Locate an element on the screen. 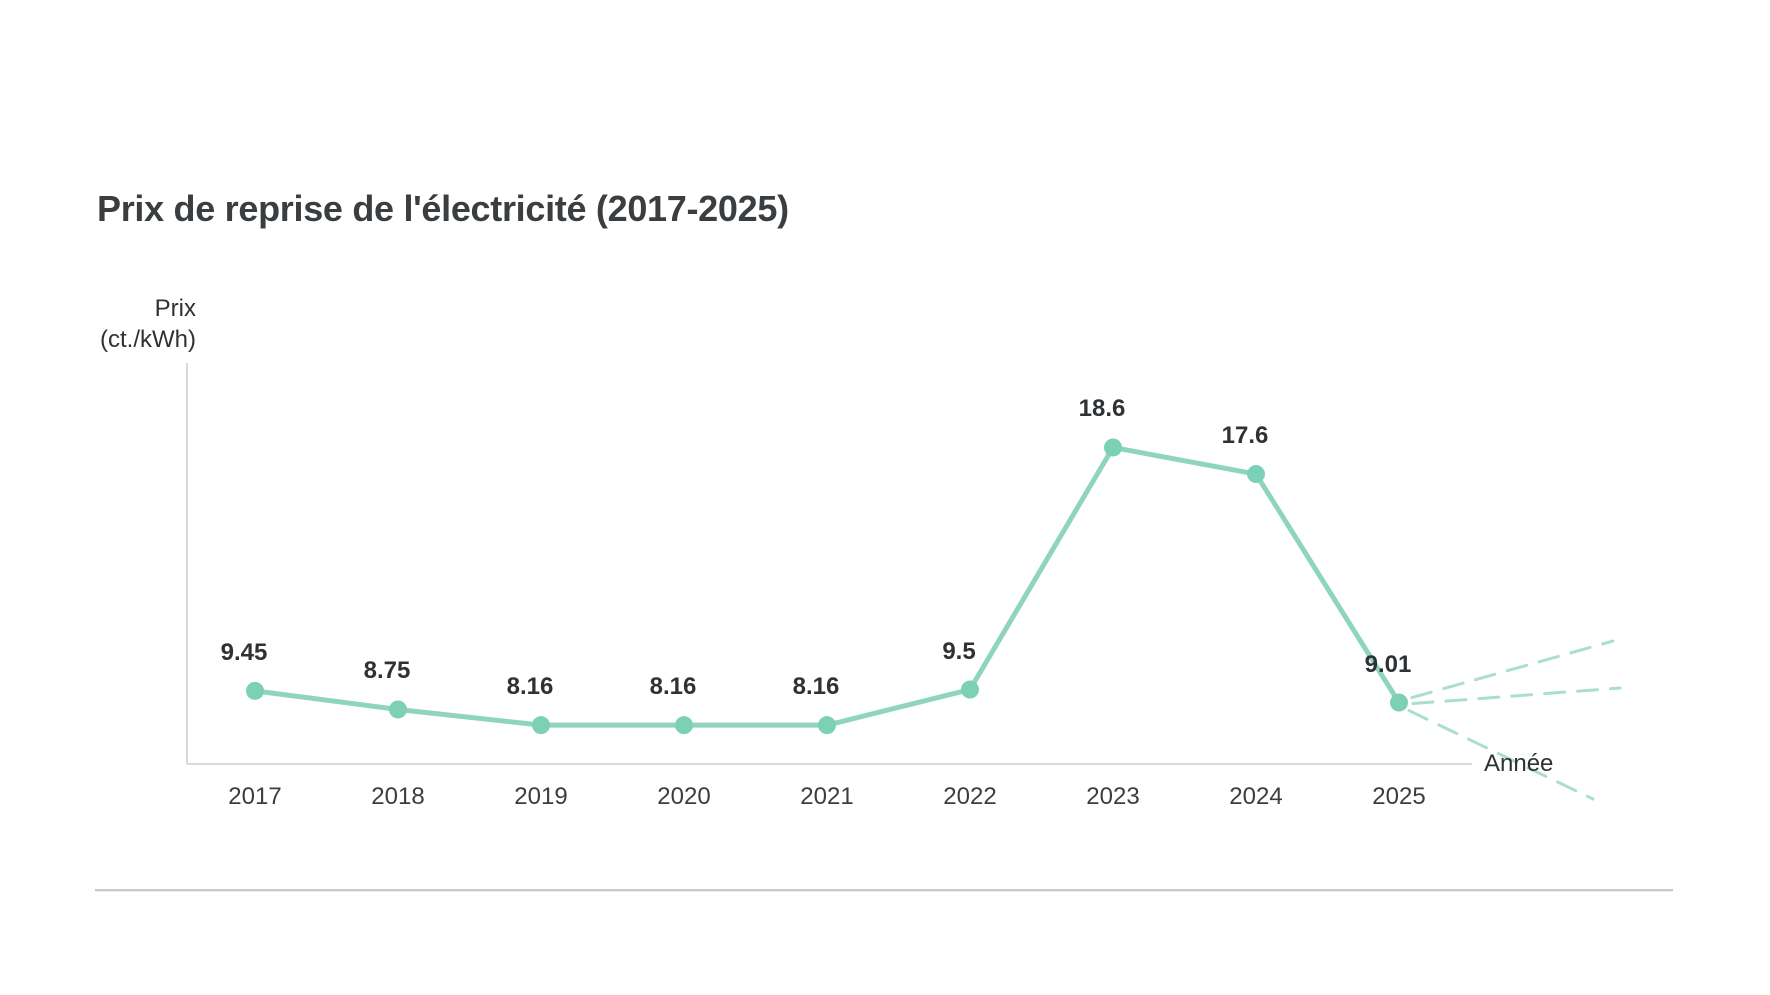  bottom-separator is located at coordinates (884, 890).